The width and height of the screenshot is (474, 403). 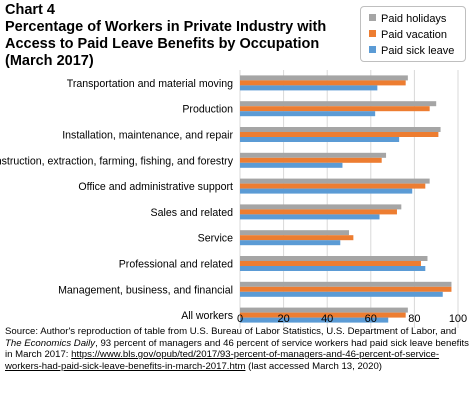 What do you see at coordinates (327, 319) in the screenshot?
I see `x-tick-label: 40` at bounding box center [327, 319].